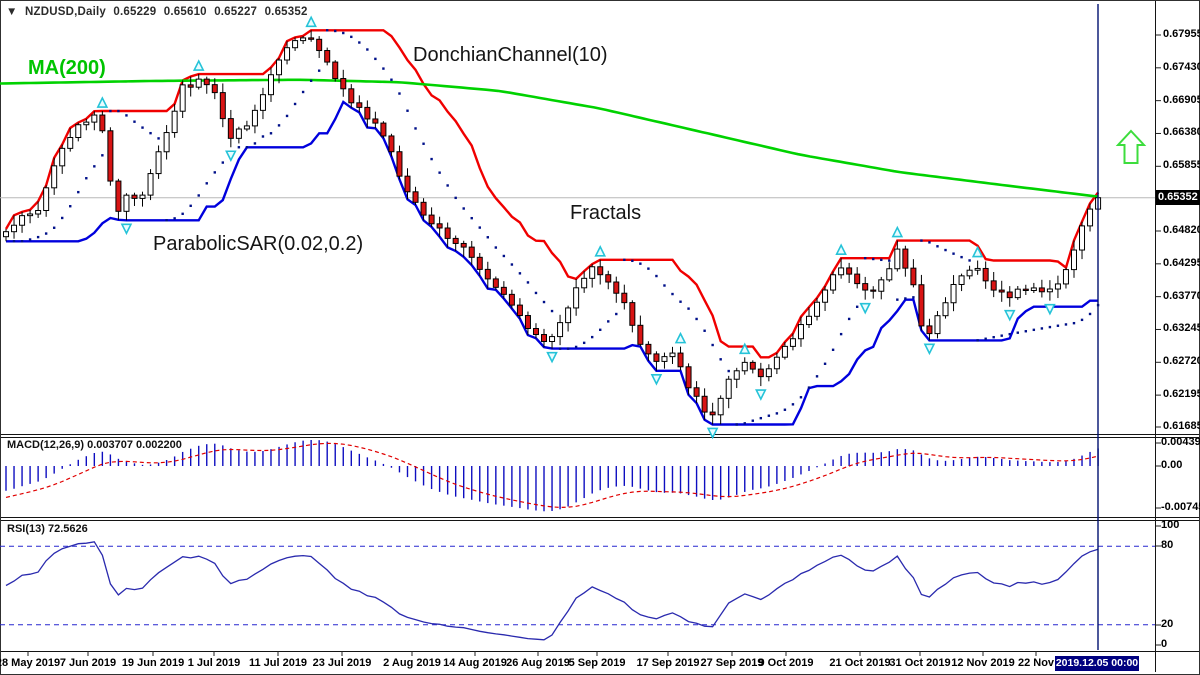 The height and width of the screenshot is (675, 1200). What do you see at coordinates (606, 213) in the screenshot?
I see `fractals-annotation: Fractals` at bounding box center [606, 213].